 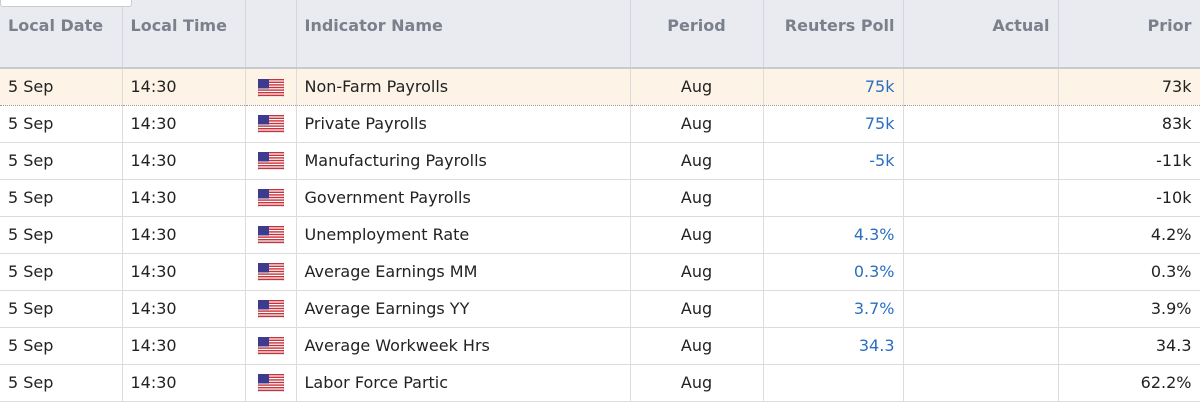 I want to click on poll-cell: 0.3%, so click(x=833, y=272).